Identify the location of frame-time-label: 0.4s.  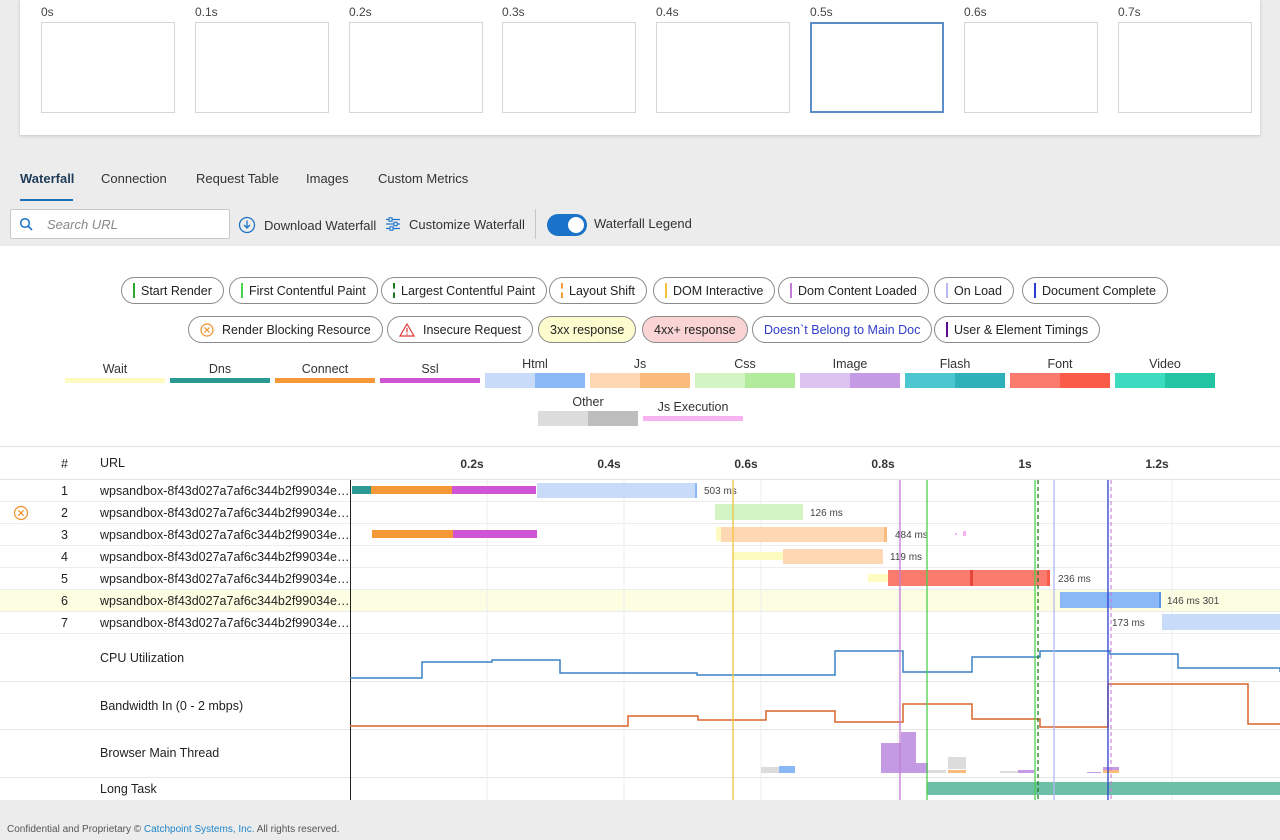
(667, 12).